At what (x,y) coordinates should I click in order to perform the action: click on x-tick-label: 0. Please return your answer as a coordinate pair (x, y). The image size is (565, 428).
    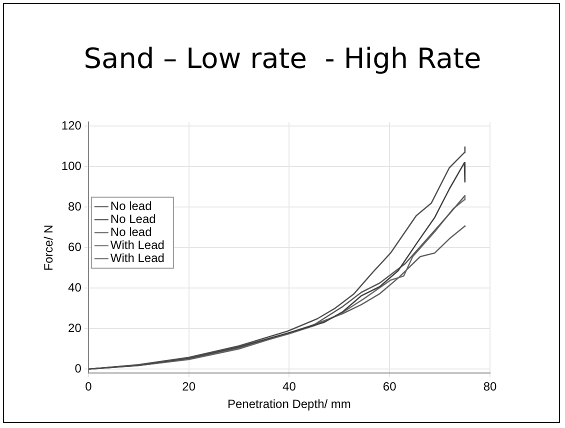
    Looking at the image, I should click on (88, 387).